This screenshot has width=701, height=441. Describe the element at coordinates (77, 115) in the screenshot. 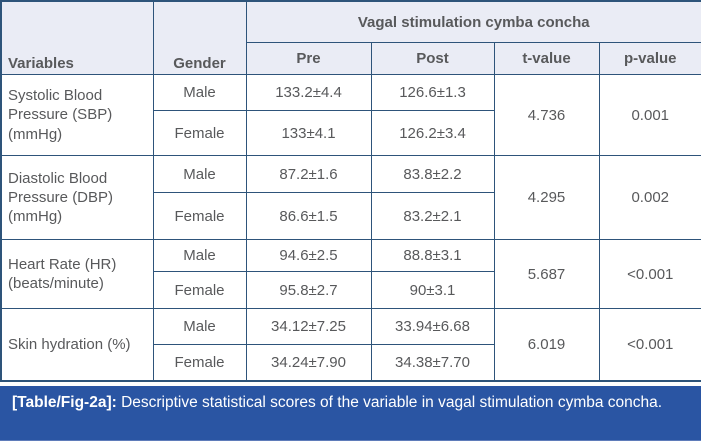

I see `variable-label-sbp: Systolic Blood Pressure (SBP) (mmHg)` at that location.